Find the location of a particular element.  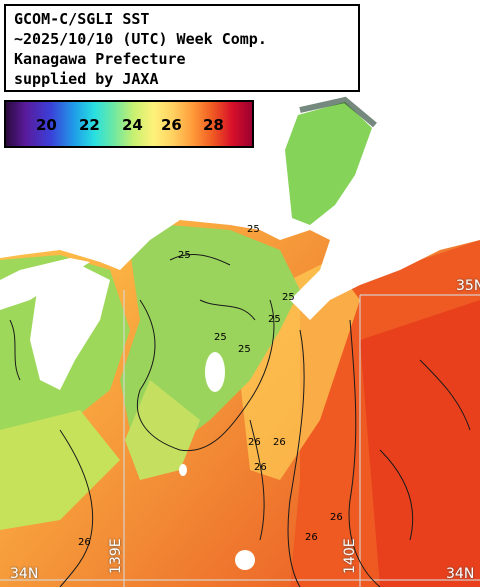

island-oshima is located at coordinates (215, 372).